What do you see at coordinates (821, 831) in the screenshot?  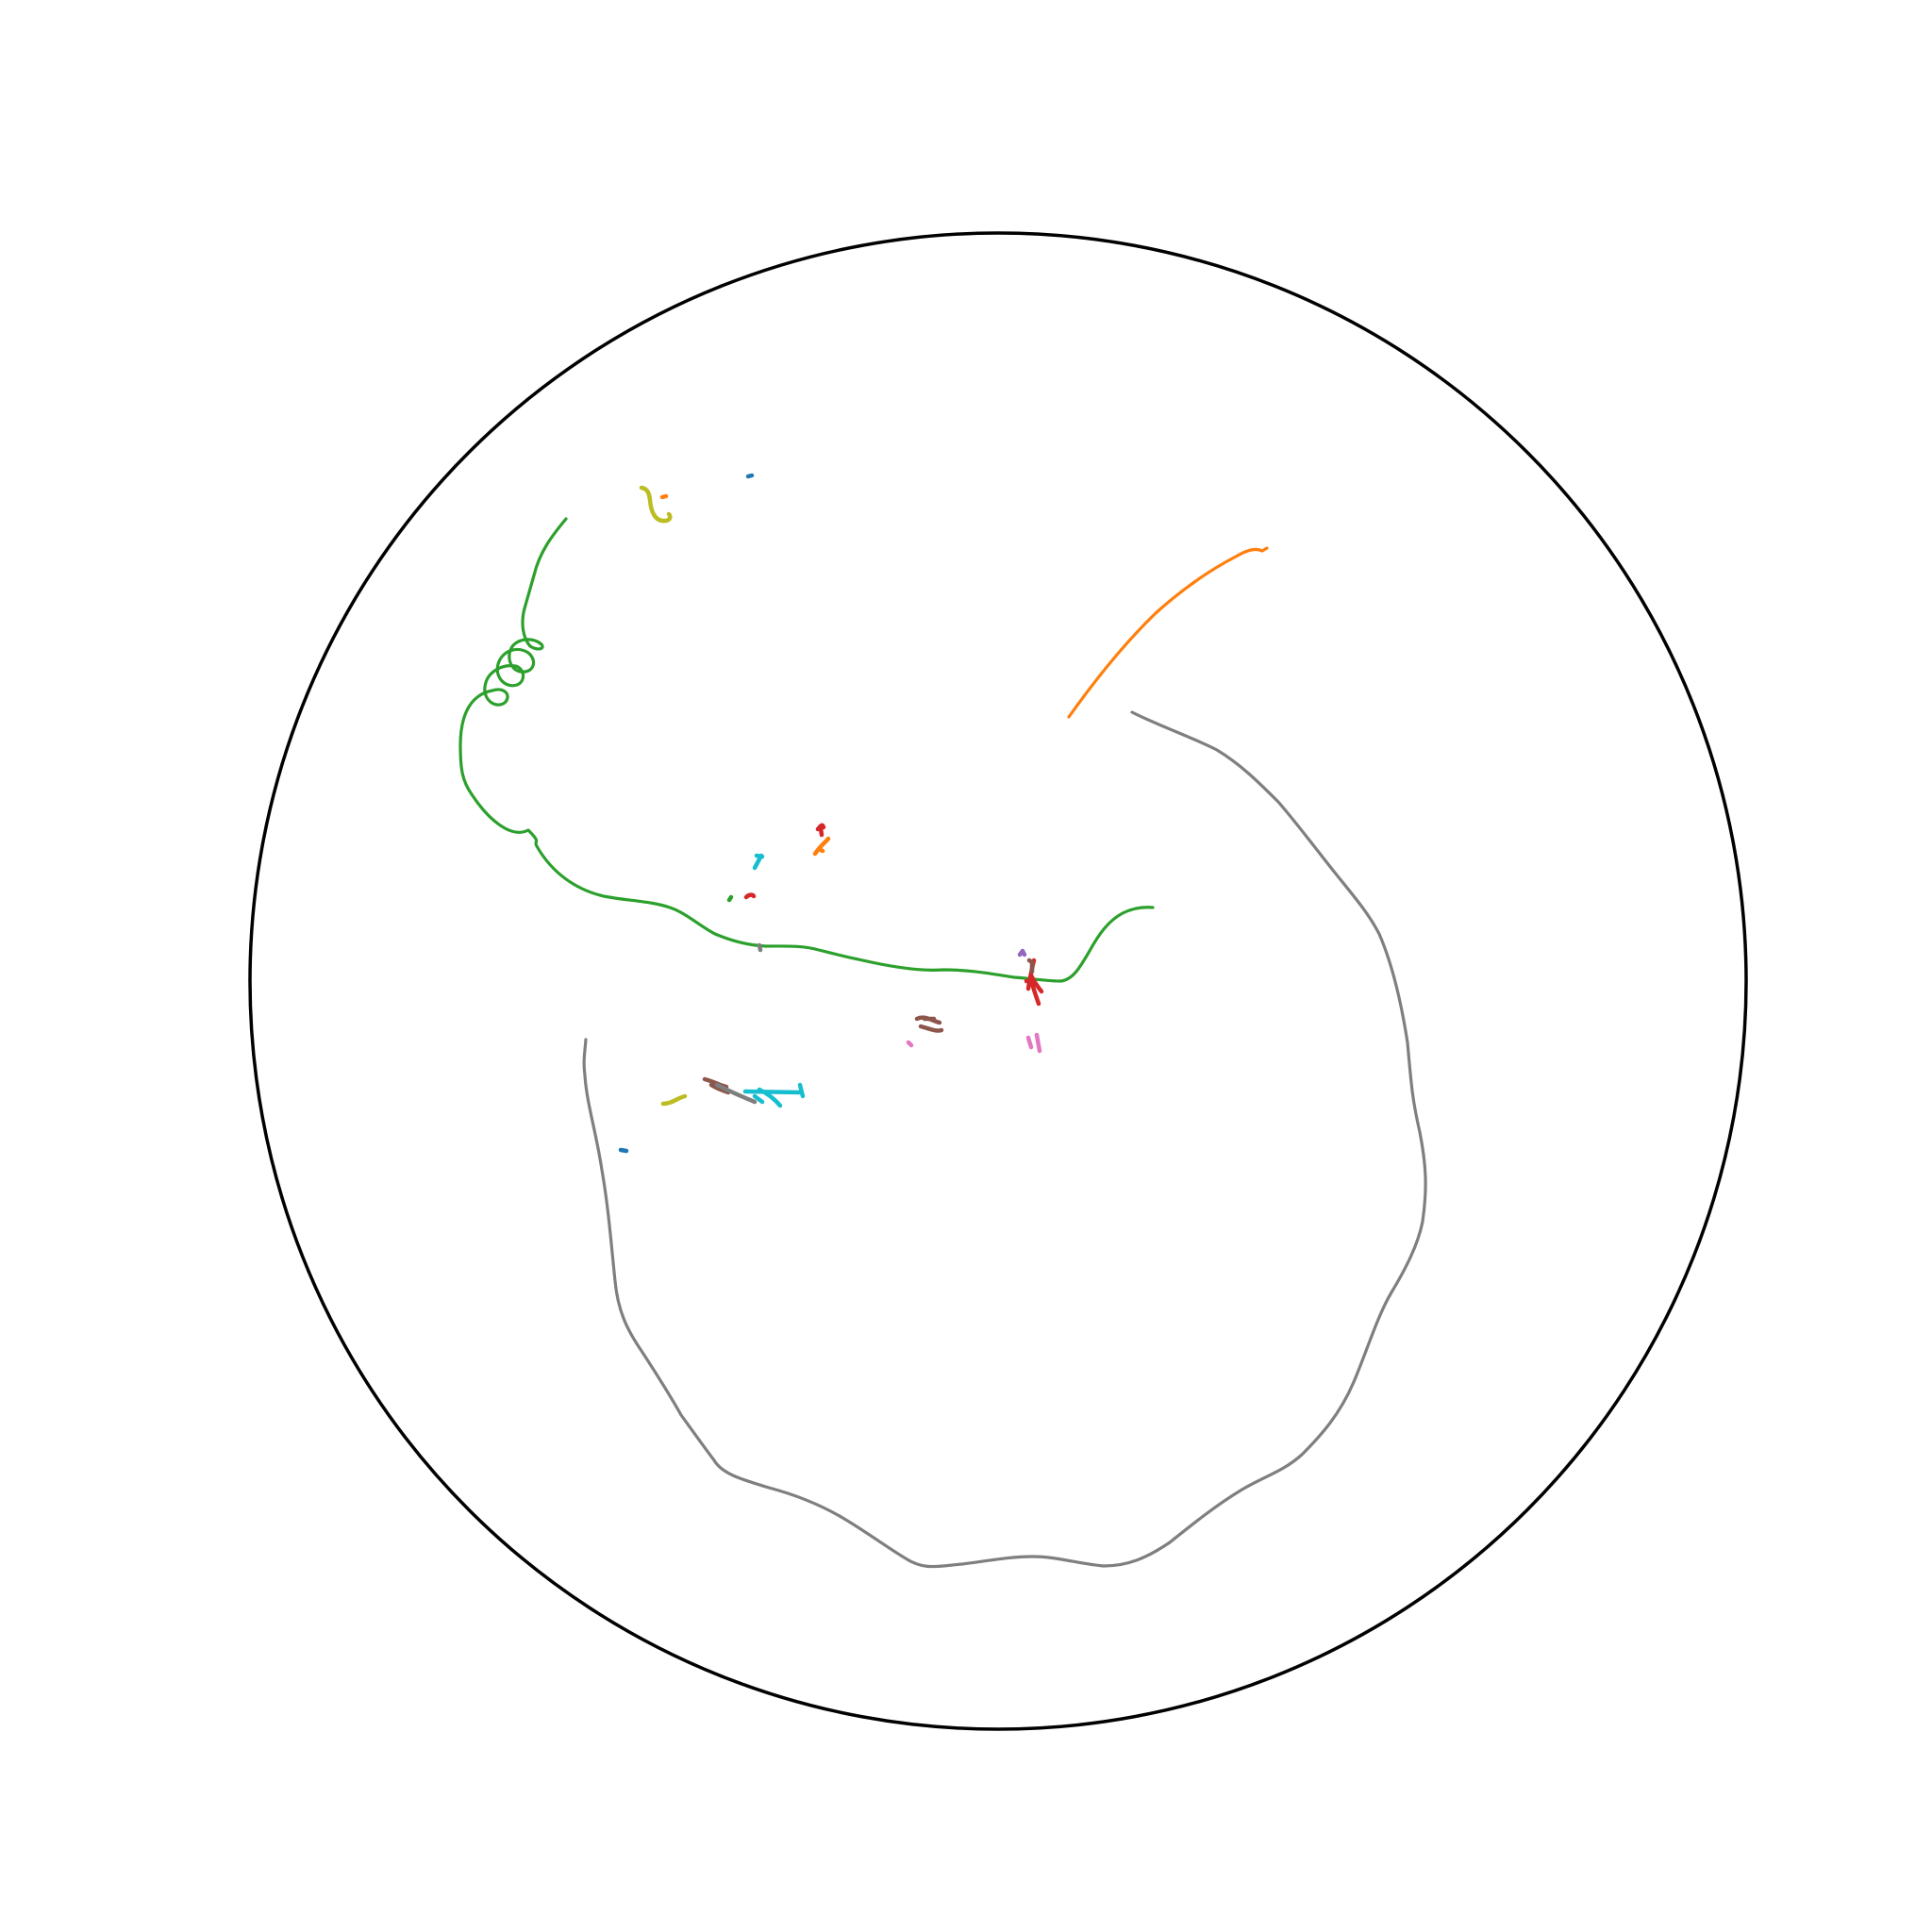 I see `trajectory-red-mid` at bounding box center [821, 831].